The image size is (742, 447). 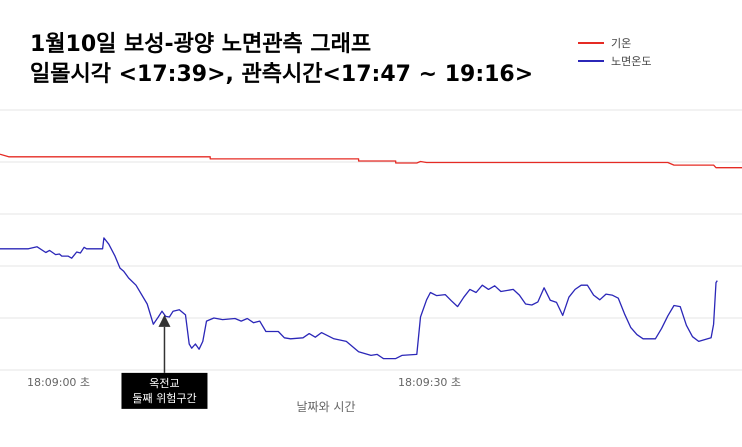 What do you see at coordinates (58, 382) in the screenshot?
I see `x-tick-label: 18:09:00 초` at bounding box center [58, 382].